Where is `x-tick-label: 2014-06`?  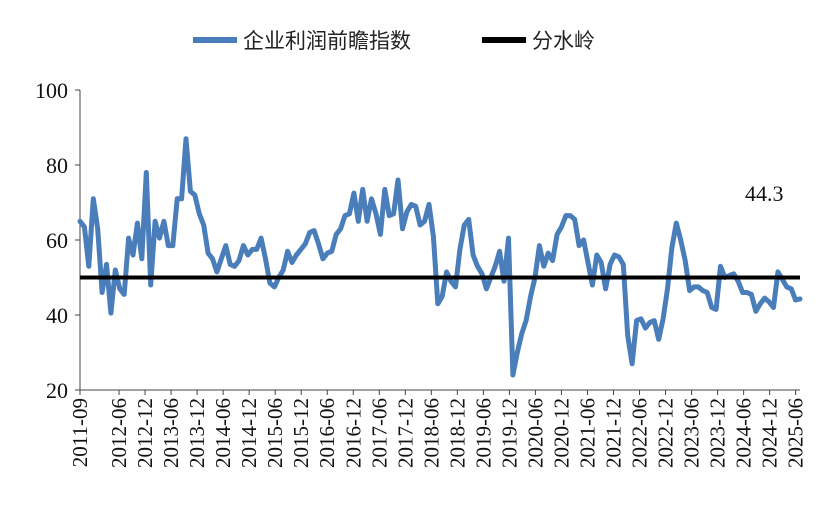 x-tick-label: 2014-06 is located at coordinates (223, 433).